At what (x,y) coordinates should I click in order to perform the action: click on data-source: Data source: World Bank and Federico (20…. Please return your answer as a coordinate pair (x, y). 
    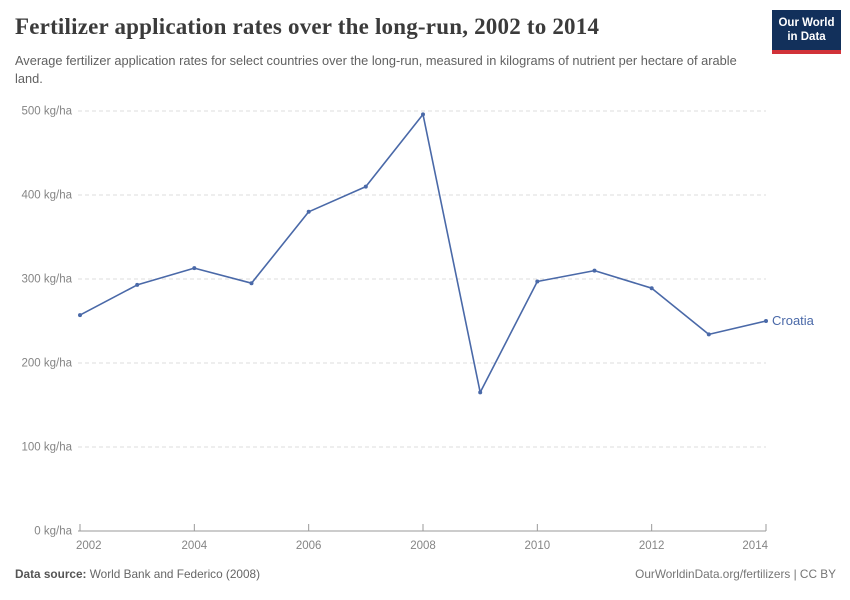
    Looking at the image, I should click on (137, 574).